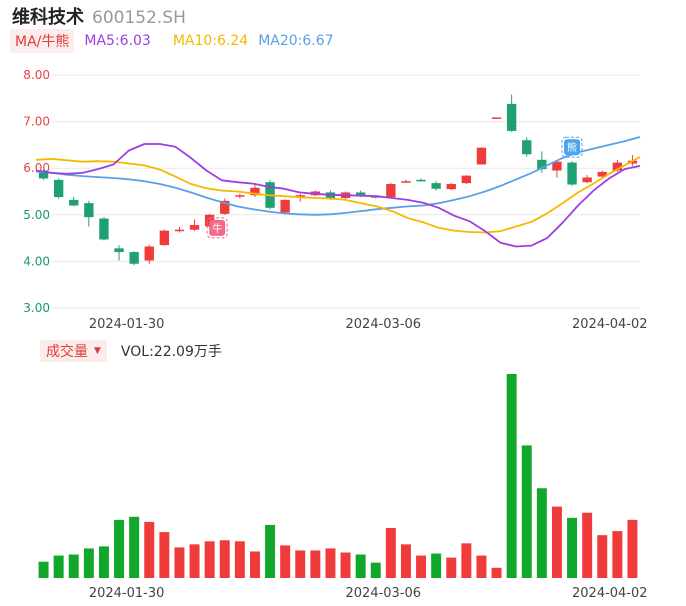 This screenshot has height=606, width=686. Describe the element at coordinates (42, 41) in the screenshot. I see `ma-indicator-tag: MA/牛熊` at that location.